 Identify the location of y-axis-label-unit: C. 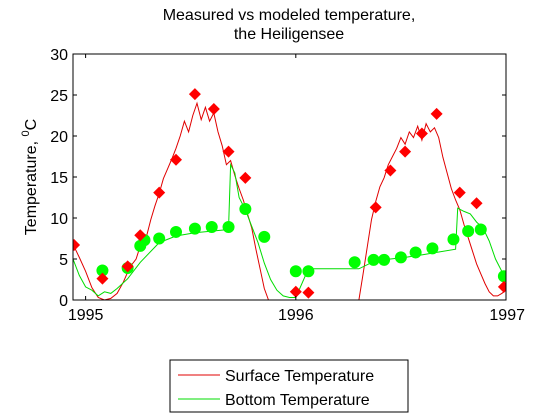
(31, 125).